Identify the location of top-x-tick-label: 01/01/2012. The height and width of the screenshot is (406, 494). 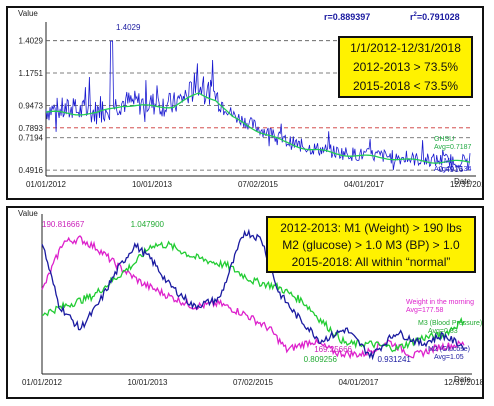
(46, 184).